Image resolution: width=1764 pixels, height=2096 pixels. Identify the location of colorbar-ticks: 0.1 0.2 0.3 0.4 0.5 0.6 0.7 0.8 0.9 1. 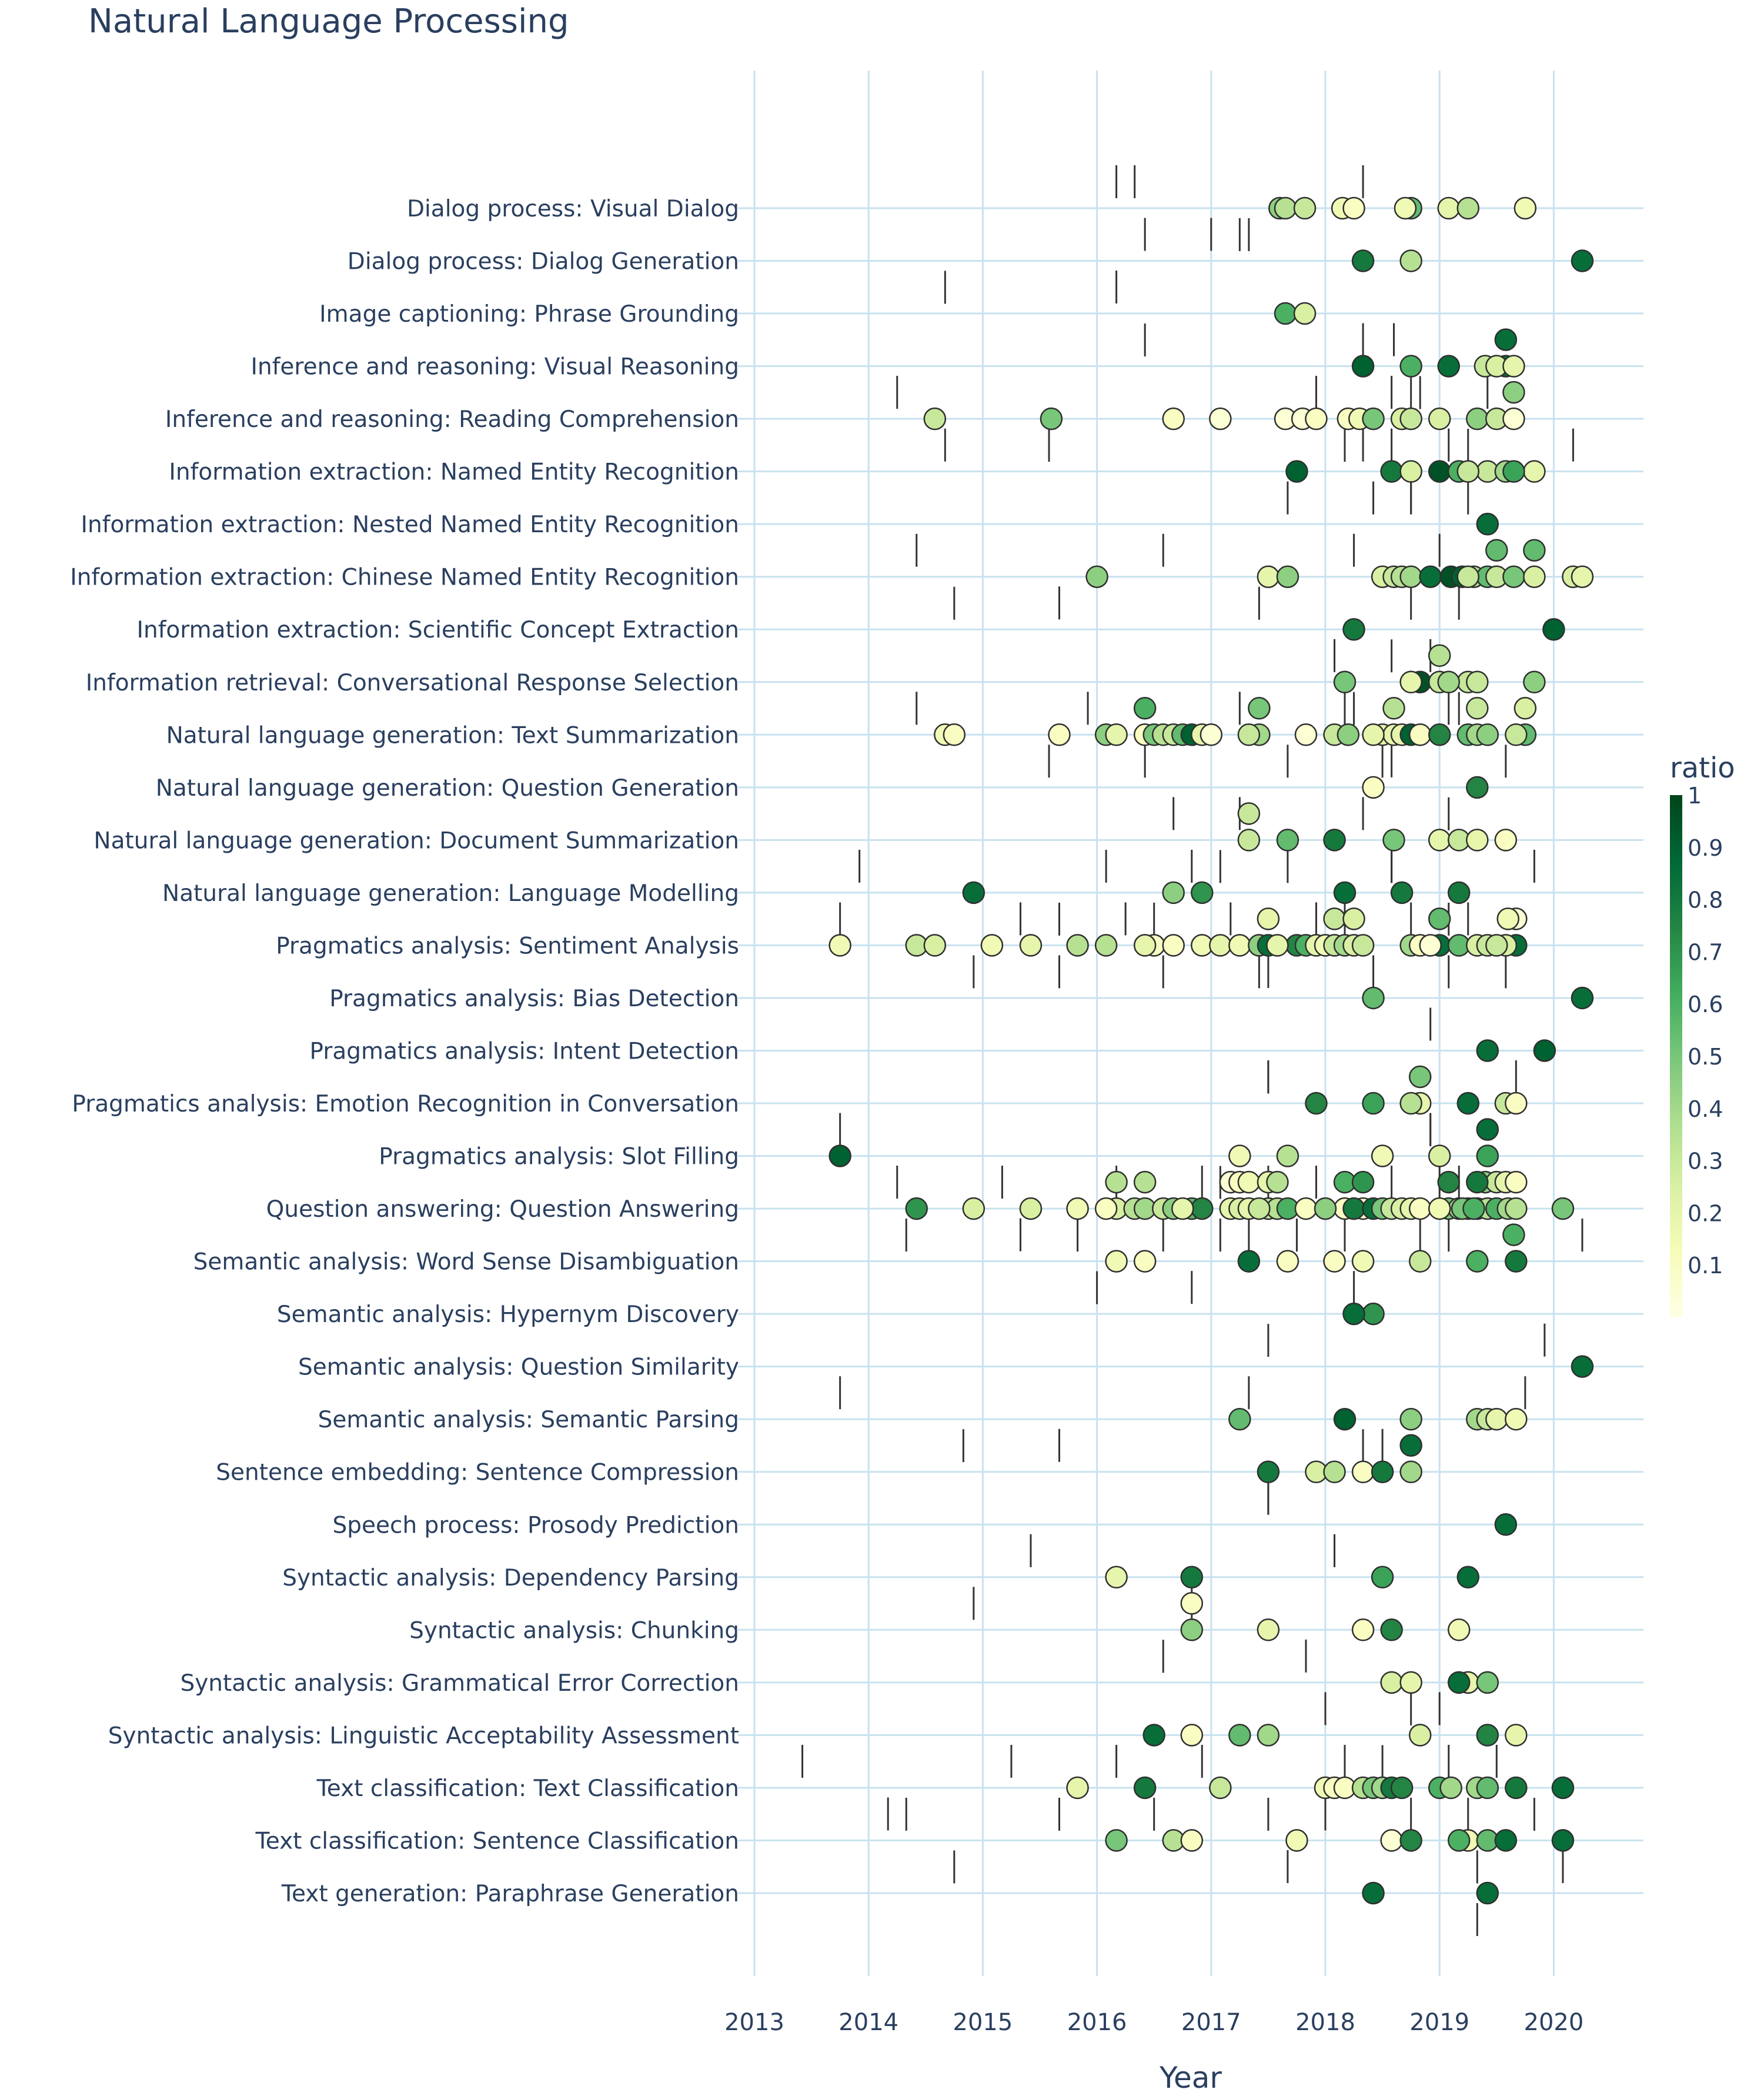
(1705, 1031).